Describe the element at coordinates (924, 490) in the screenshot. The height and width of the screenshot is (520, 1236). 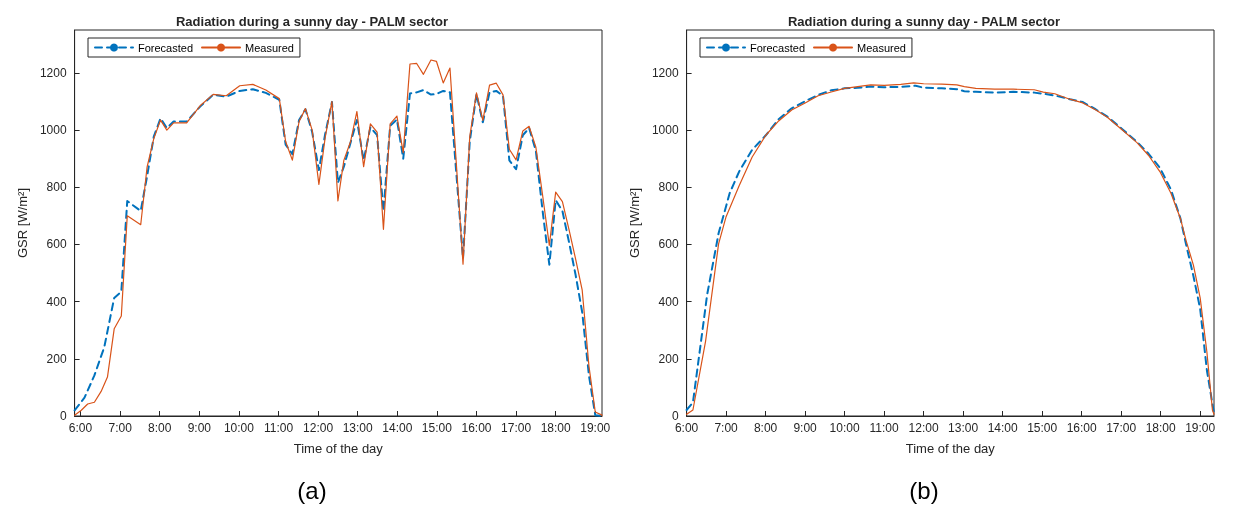
I see `text: (b)` at that location.